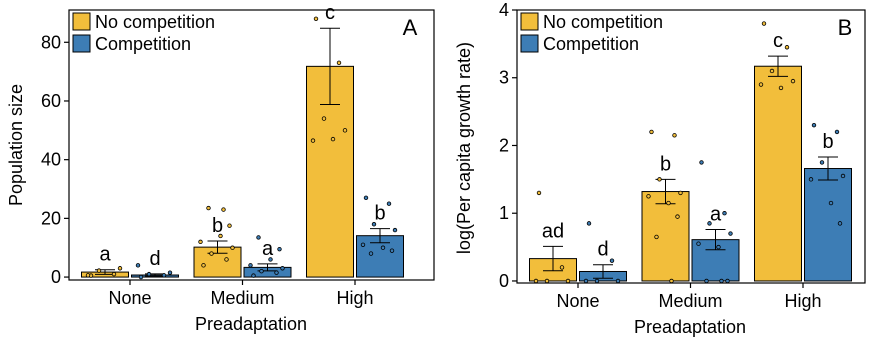 This screenshot has height=339, width=871. I want to click on y-tick-label: 20, so click(51, 218).